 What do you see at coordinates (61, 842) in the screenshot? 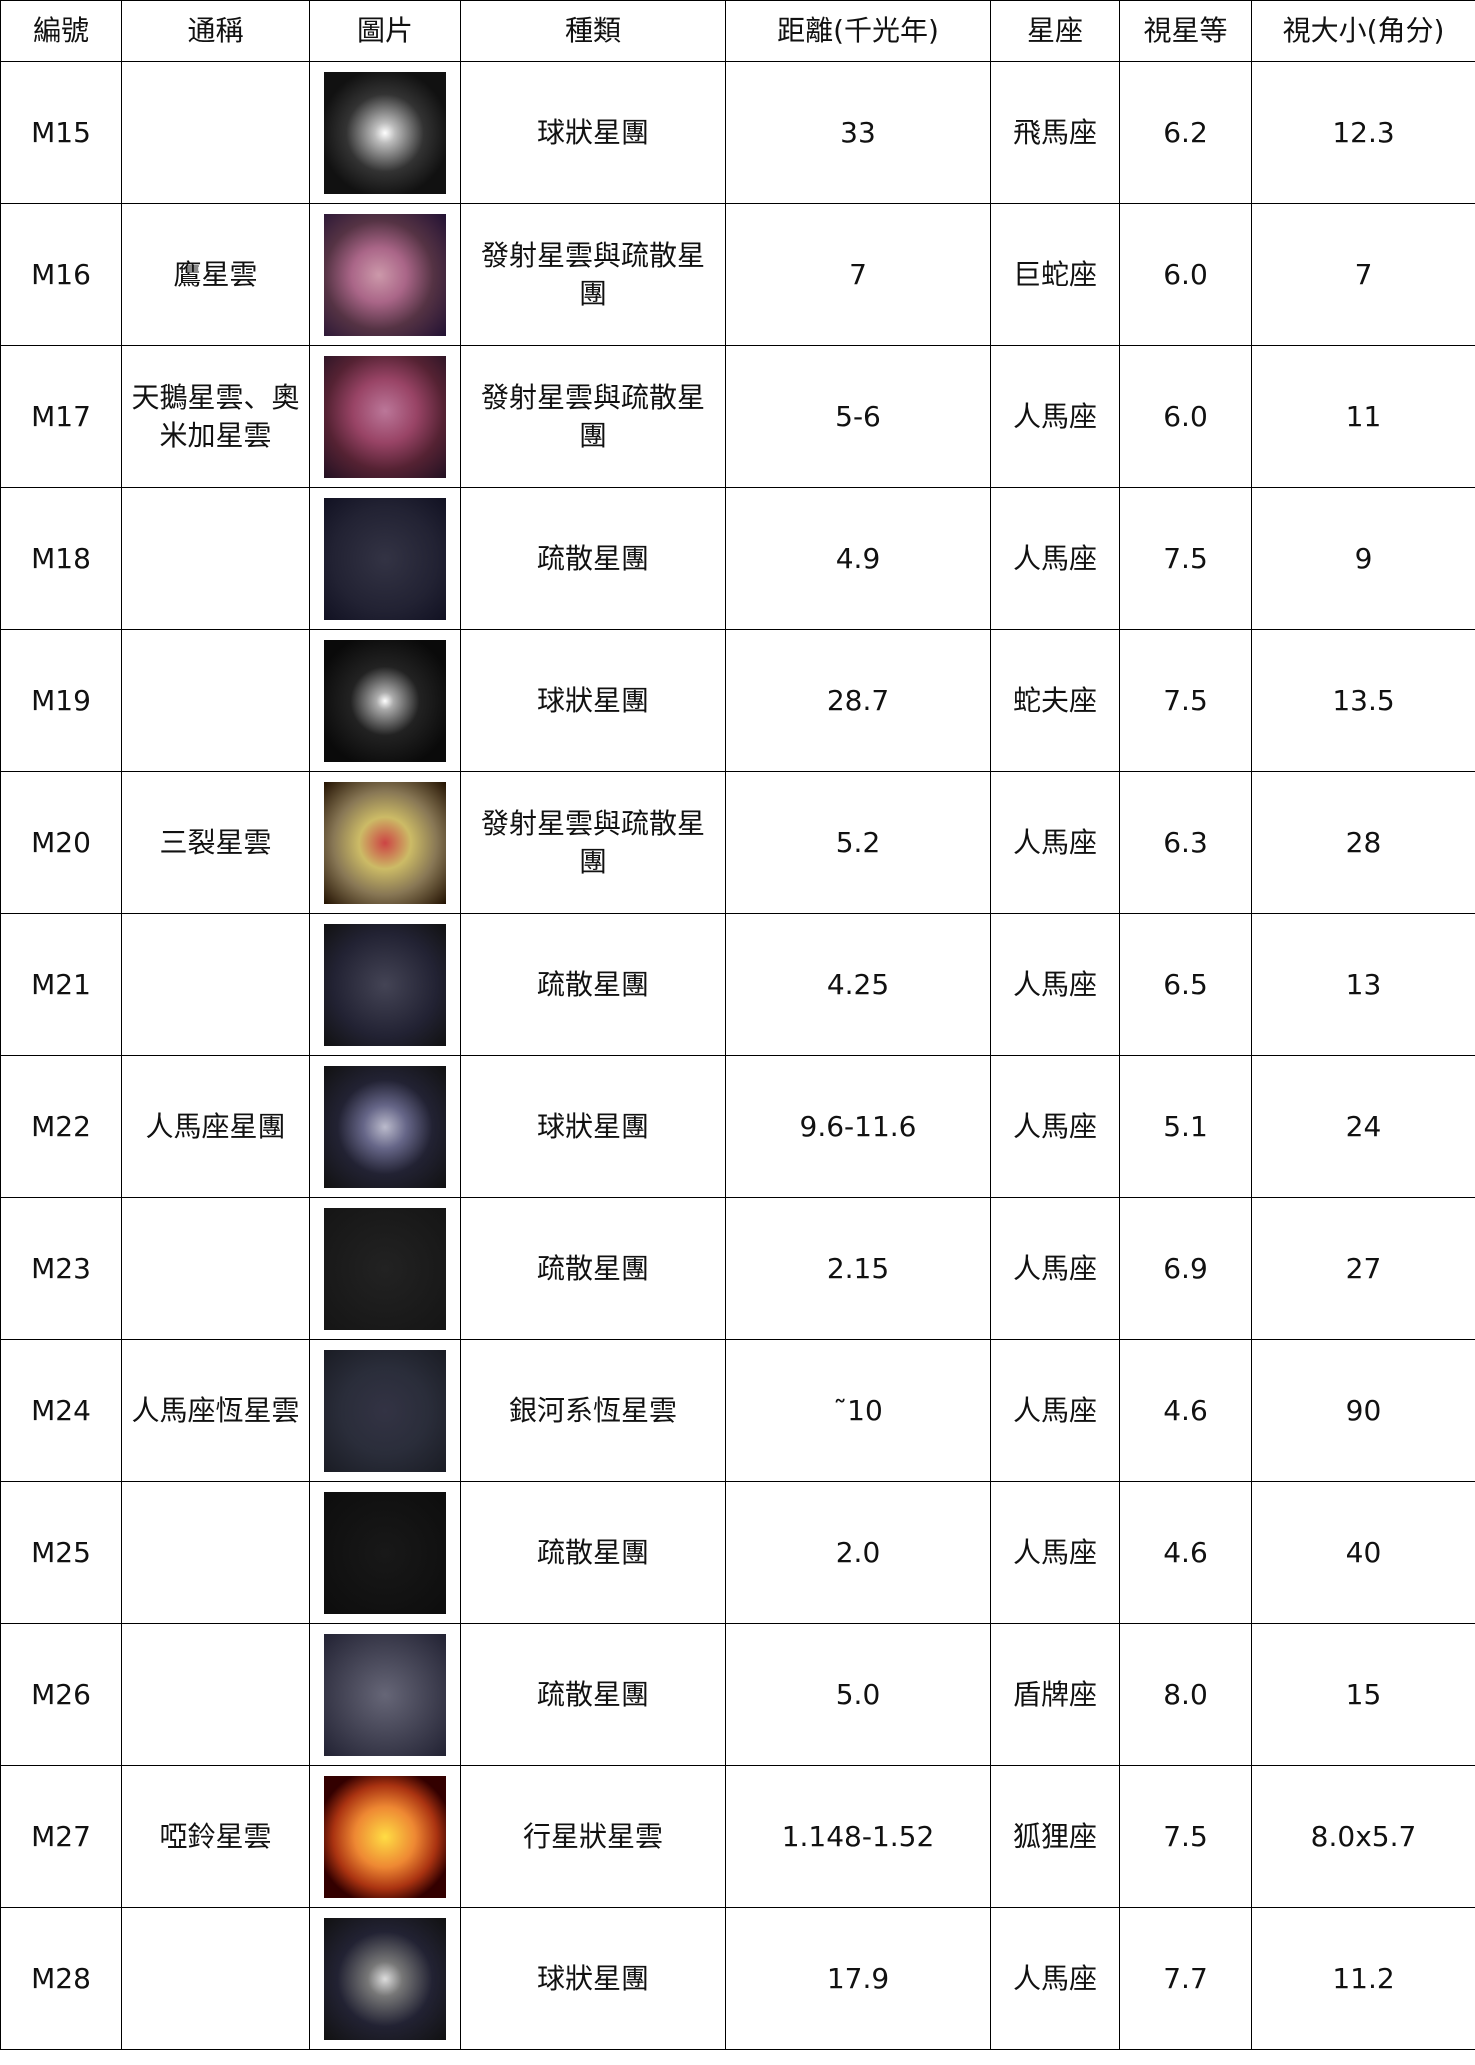
I see `cell: M20` at bounding box center [61, 842].